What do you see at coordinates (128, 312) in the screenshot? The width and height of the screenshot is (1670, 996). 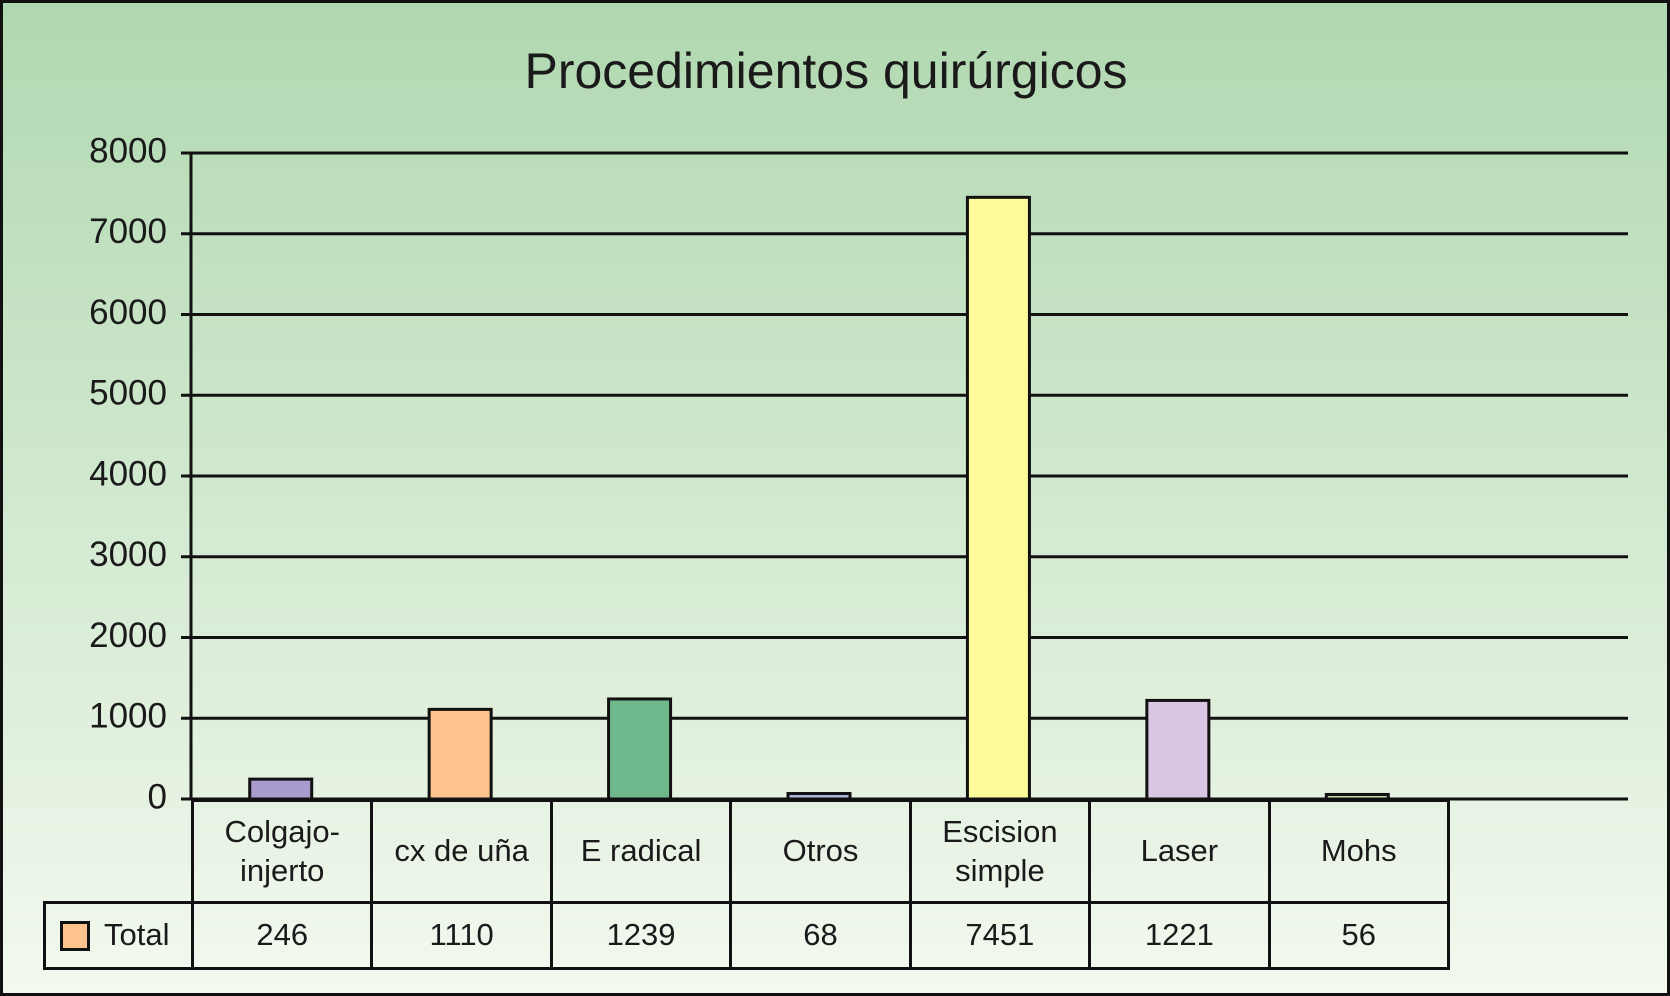 I see `y-tick-label: 6000` at bounding box center [128, 312].